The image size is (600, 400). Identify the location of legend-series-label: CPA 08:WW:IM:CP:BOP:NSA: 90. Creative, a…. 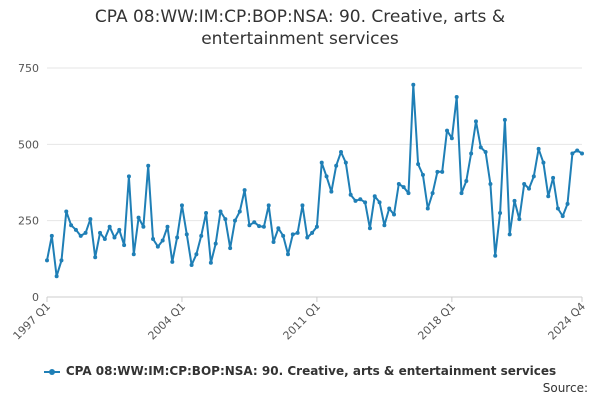
(311, 371).